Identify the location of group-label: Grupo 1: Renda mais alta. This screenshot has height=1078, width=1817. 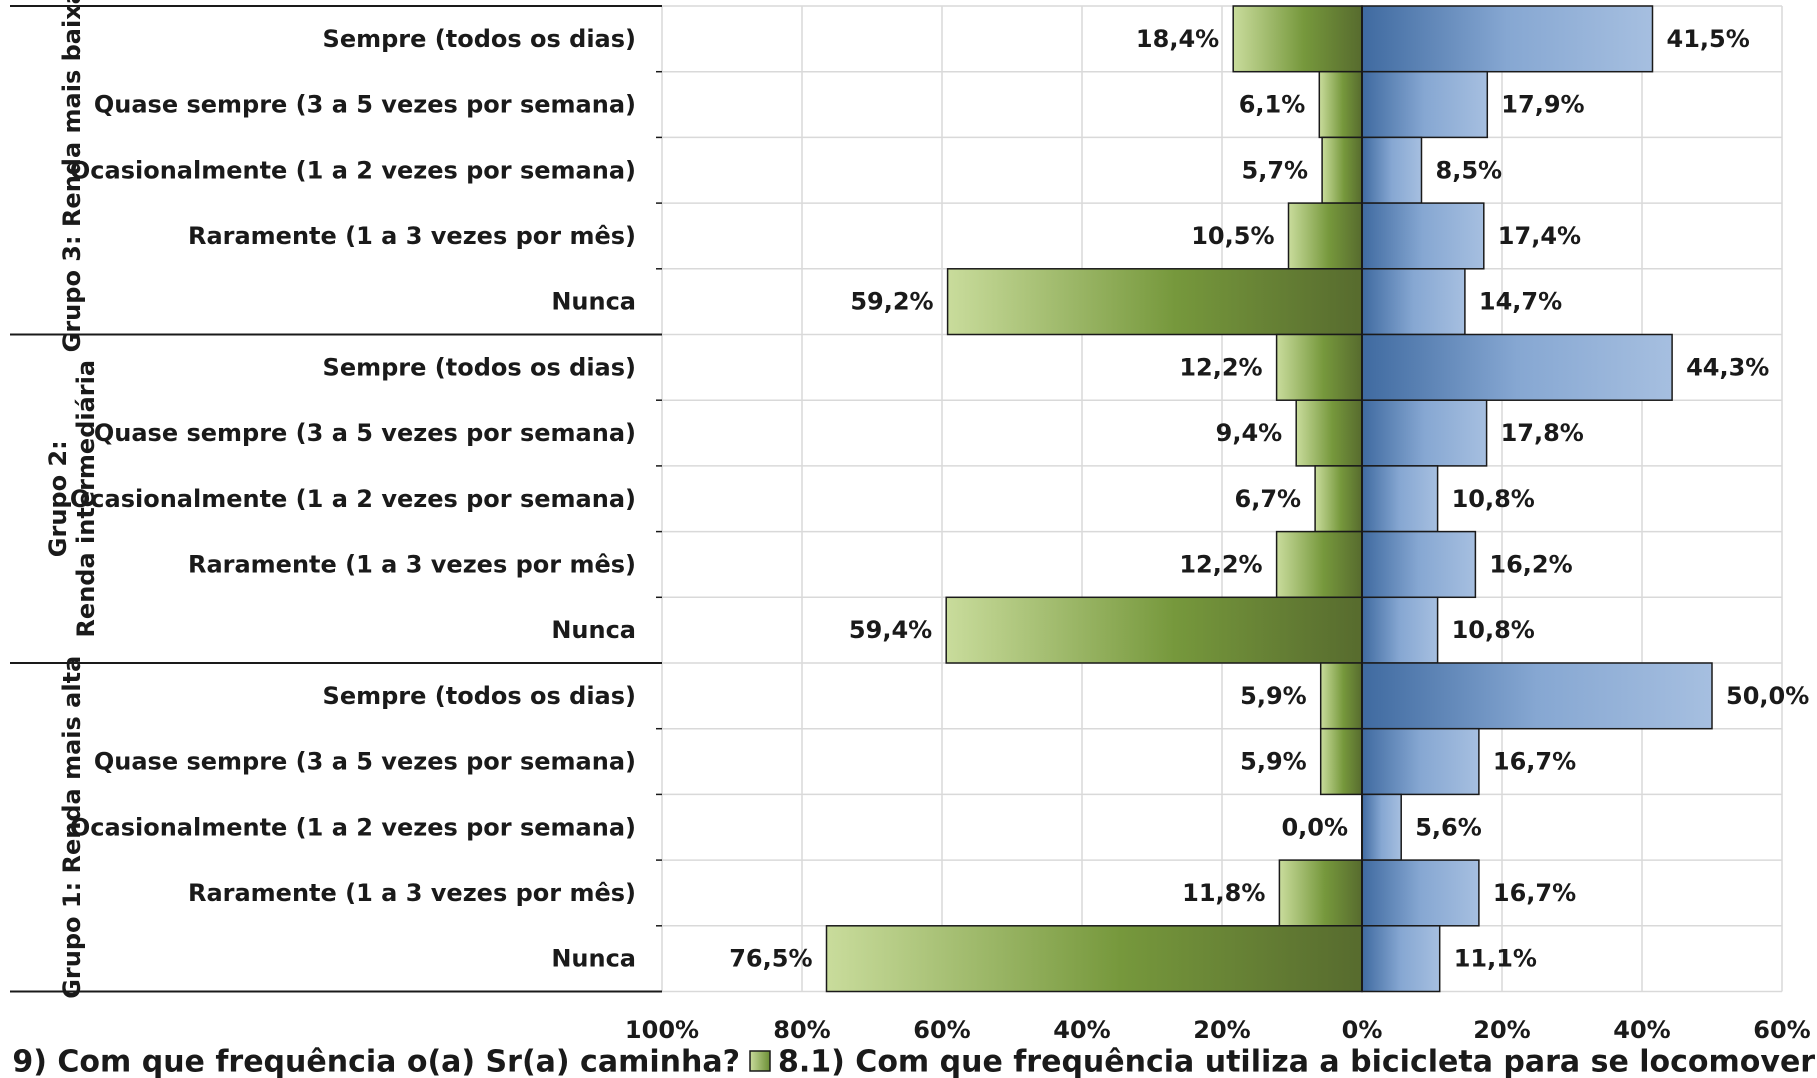
(72, 827).